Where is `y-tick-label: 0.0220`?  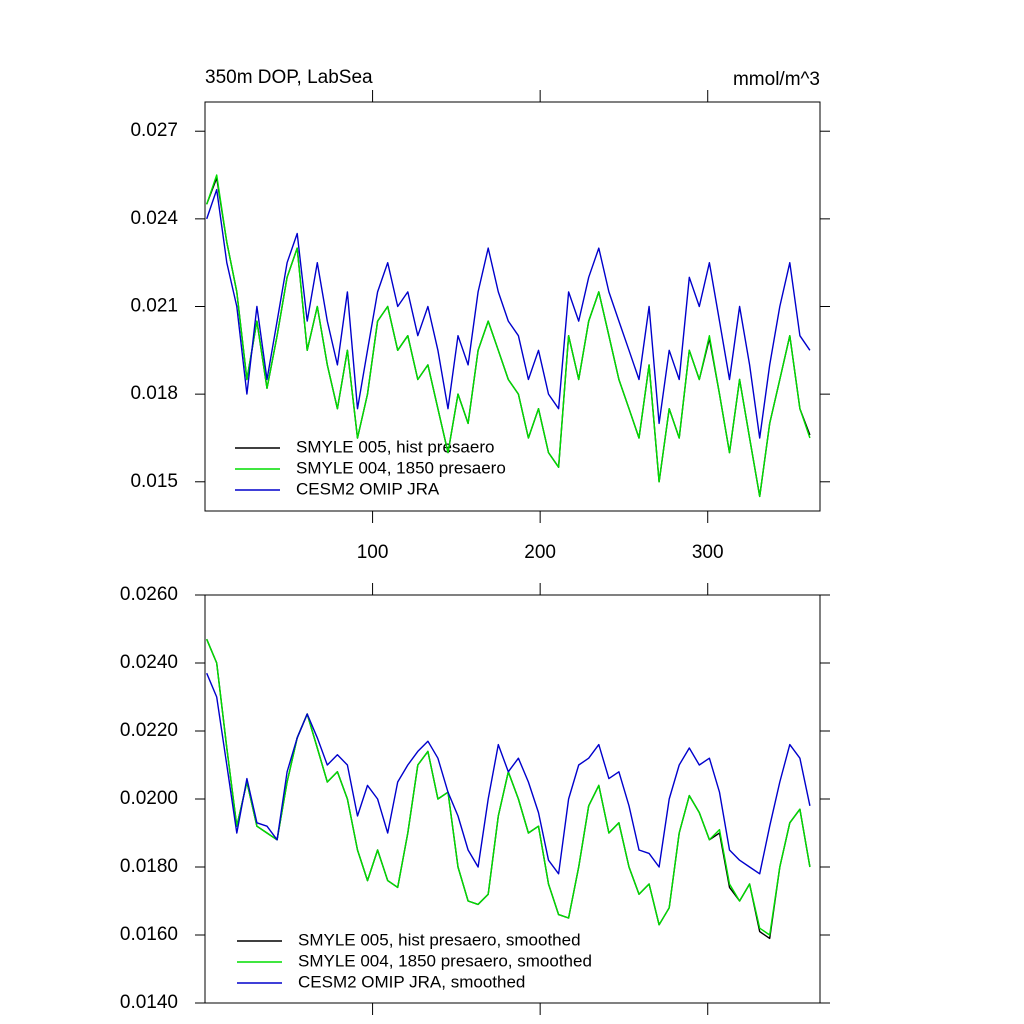 y-tick-label: 0.0220 is located at coordinates (149, 730).